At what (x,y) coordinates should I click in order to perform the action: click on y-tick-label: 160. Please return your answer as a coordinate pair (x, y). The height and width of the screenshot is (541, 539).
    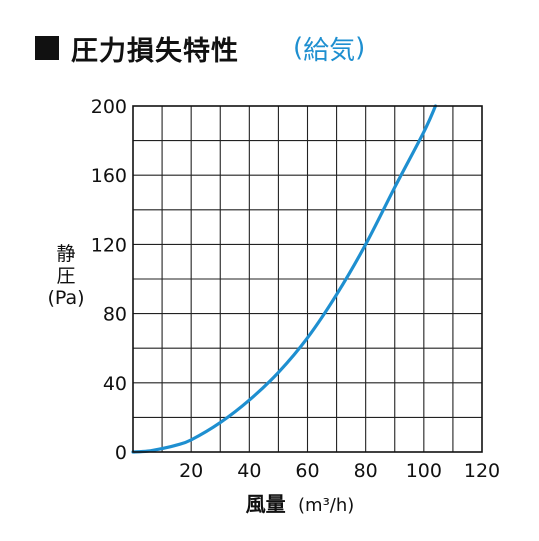
    Looking at the image, I should click on (109, 176).